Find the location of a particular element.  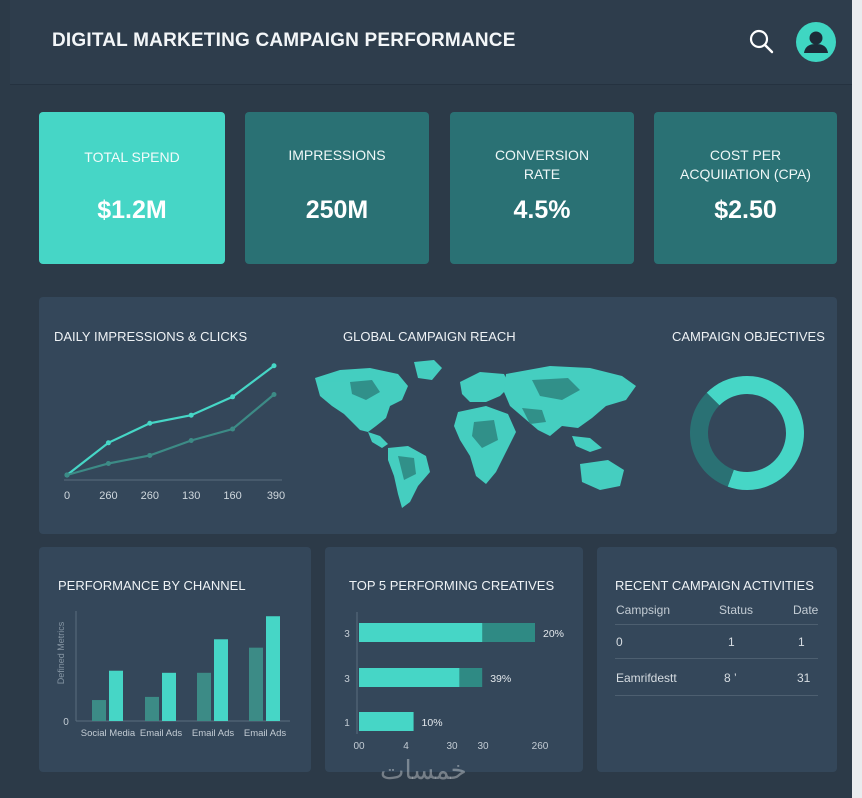

kpi-value: $1.2M is located at coordinates (132, 210).